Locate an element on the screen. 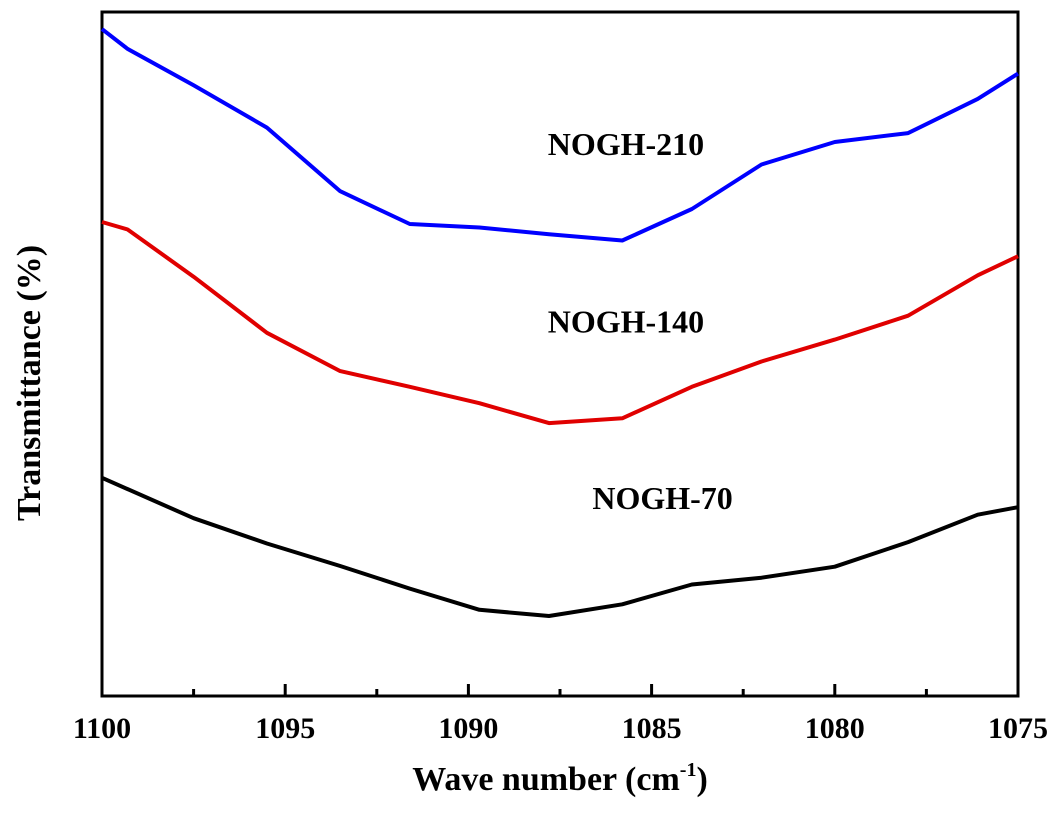  x-tick-label: 1080 is located at coordinates (835, 728).